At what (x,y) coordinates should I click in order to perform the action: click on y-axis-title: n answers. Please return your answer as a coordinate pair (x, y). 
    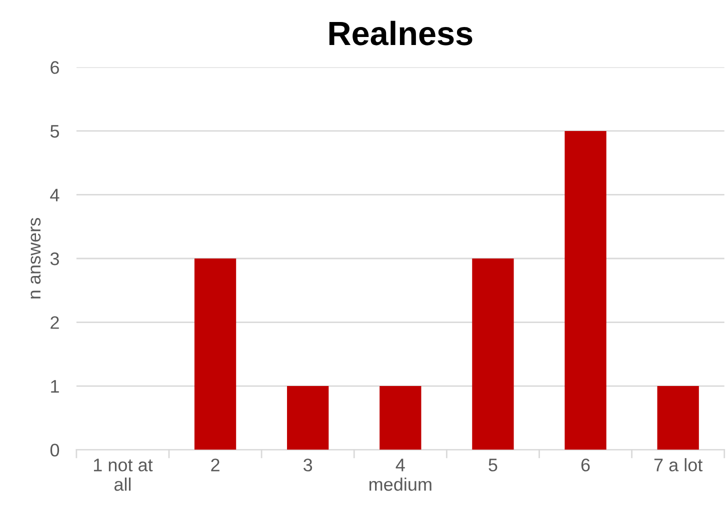
    Looking at the image, I should click on (35, 258).